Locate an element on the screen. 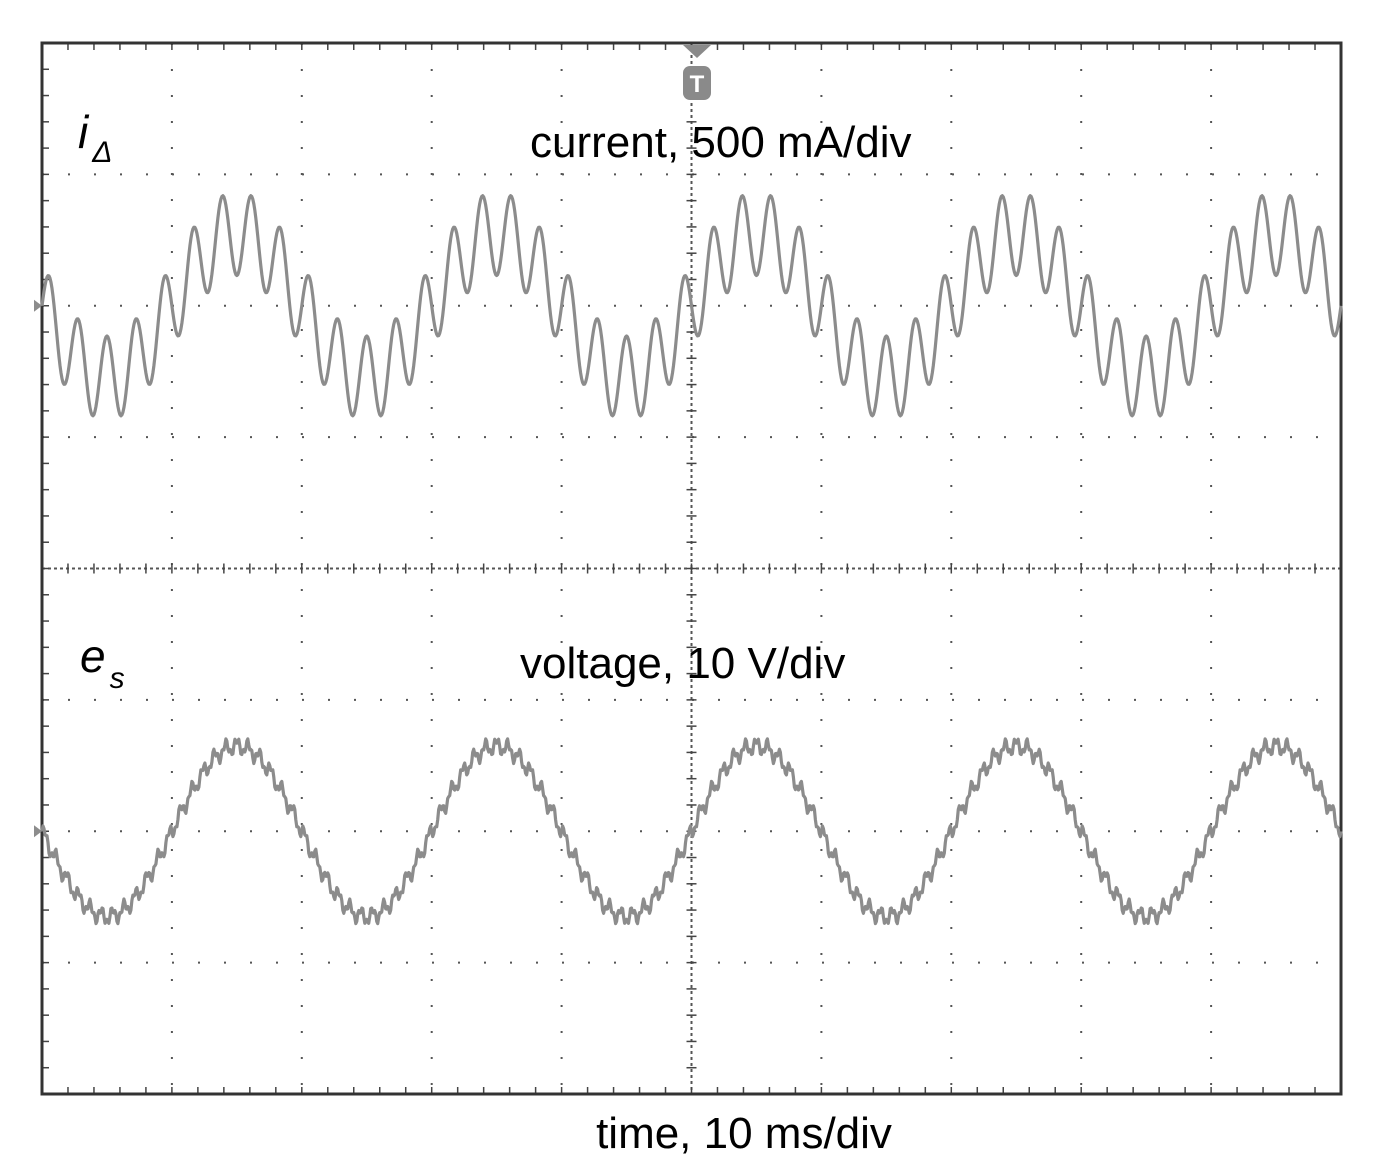  current-scale-annotation: current, 500 mA/div is located at coordinates (721, 142).